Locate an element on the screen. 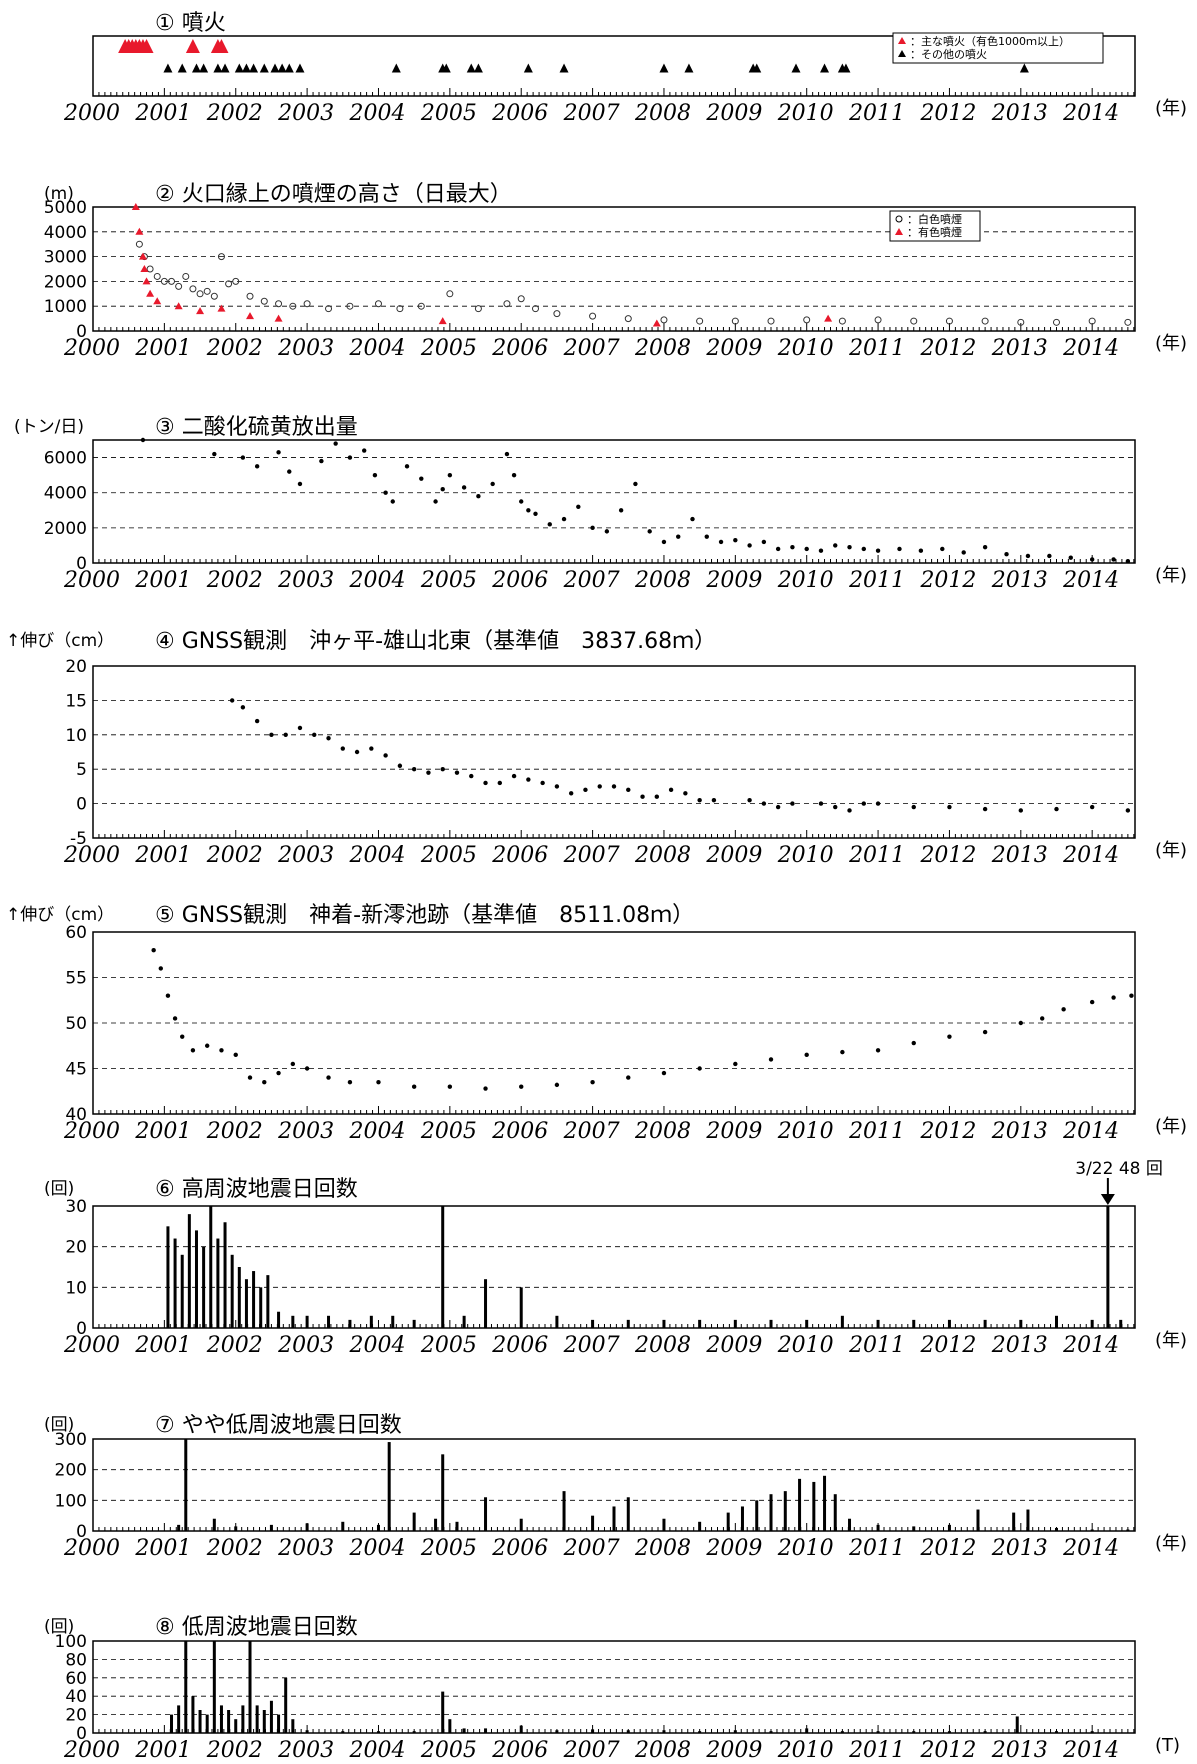 The image size is (1197, 1764). legend-symbol is located at coordinates (899, 219).